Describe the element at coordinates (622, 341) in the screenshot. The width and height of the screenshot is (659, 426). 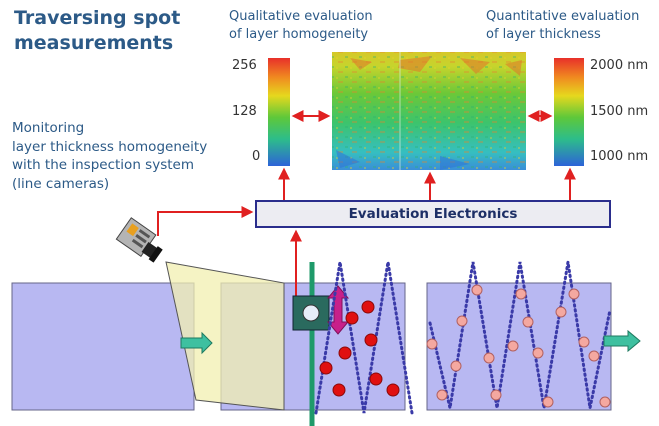
I see `flow-arrow-out-icon` at that location.